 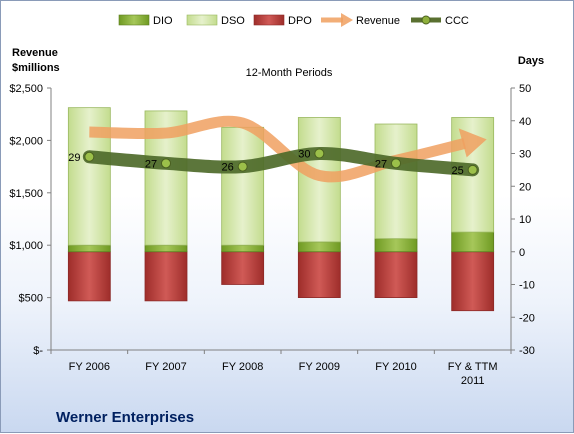 What do you see at coordinates (300, 21) in the screenshot?
I see `legend-label-dpo: DPO` at bounding box center [300, 21].